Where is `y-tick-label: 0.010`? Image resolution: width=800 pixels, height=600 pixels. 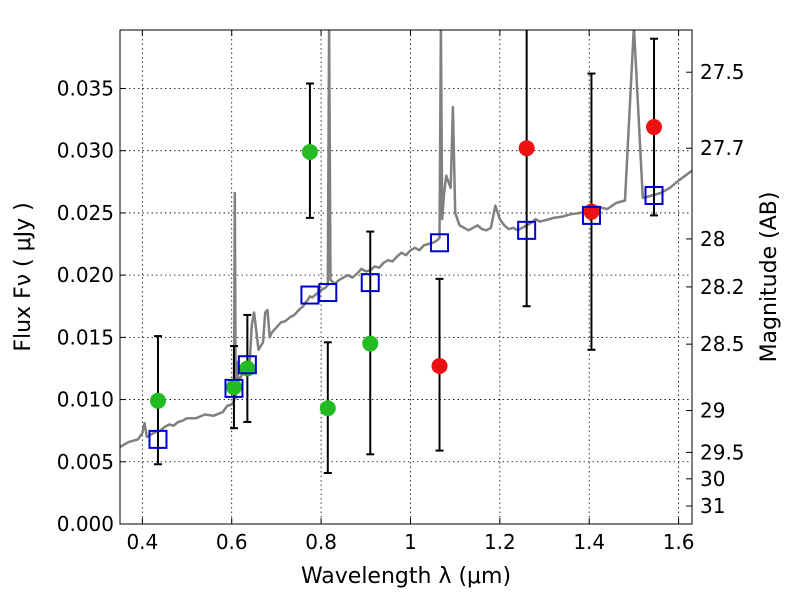
y-tick-label: 0.010 is located at coordinates (85, 400).